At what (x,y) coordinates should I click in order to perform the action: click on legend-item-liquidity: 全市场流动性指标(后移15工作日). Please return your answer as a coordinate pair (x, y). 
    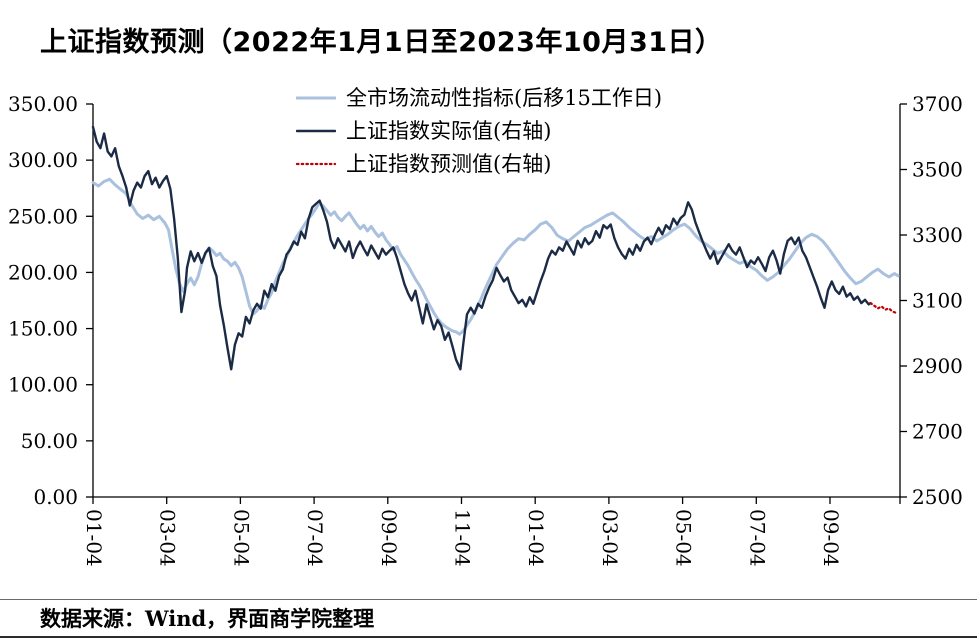
    Looking at the image, I should click on (479, 98).